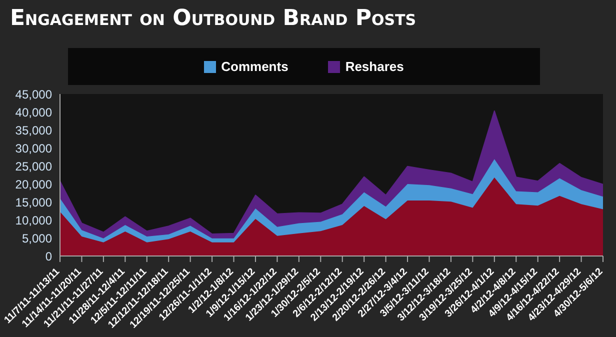  I want to click on y-tick-label: 45,000, so click(33, 94).